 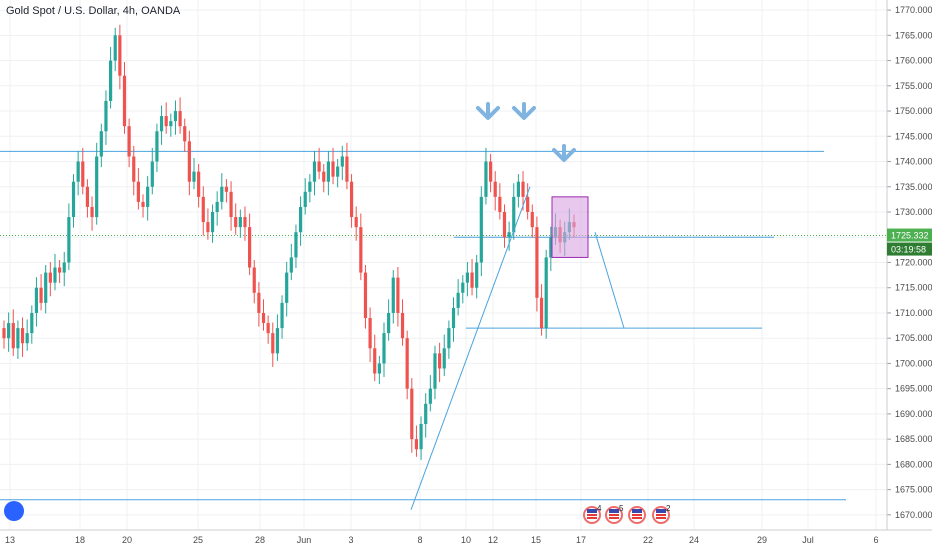 What do you see at coordinates (614, 514) in the screenshot?
I see `us-flag-icon: 5` at bounding box center [614, 514].